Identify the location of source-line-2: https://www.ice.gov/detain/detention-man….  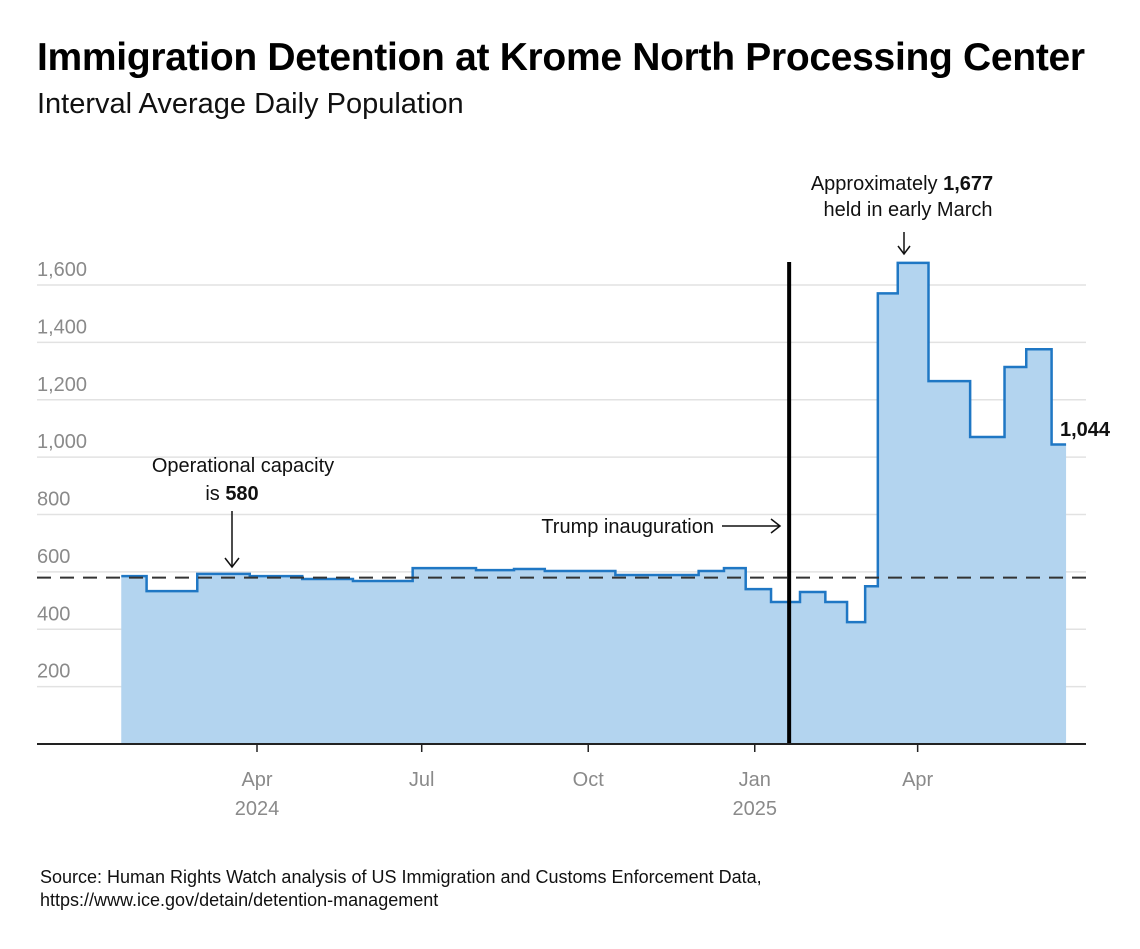
(239, 900).